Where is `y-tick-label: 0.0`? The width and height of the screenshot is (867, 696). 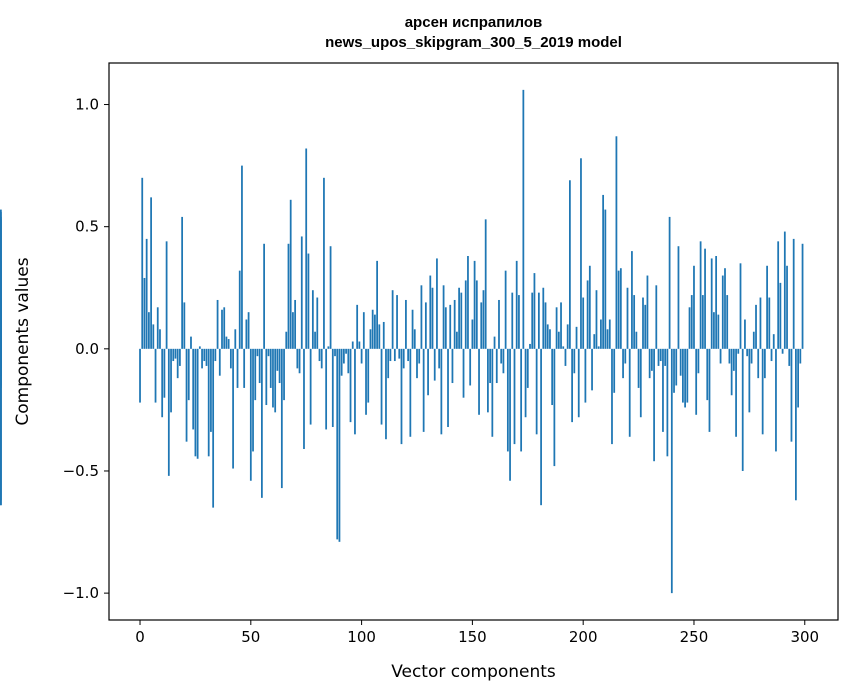 y-tick-label: 0.0 is located at coordinates (87, 349).